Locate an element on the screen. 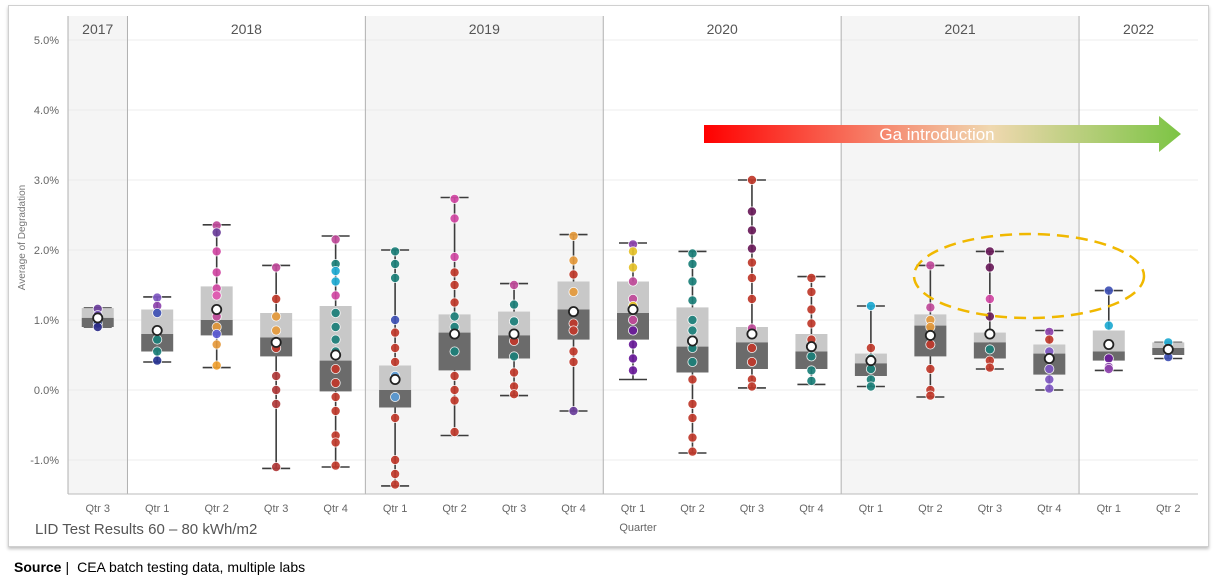 The width and height of the screenshot is (1213, 582). ga-introduction-arrow is located at coordinates (942, 134).